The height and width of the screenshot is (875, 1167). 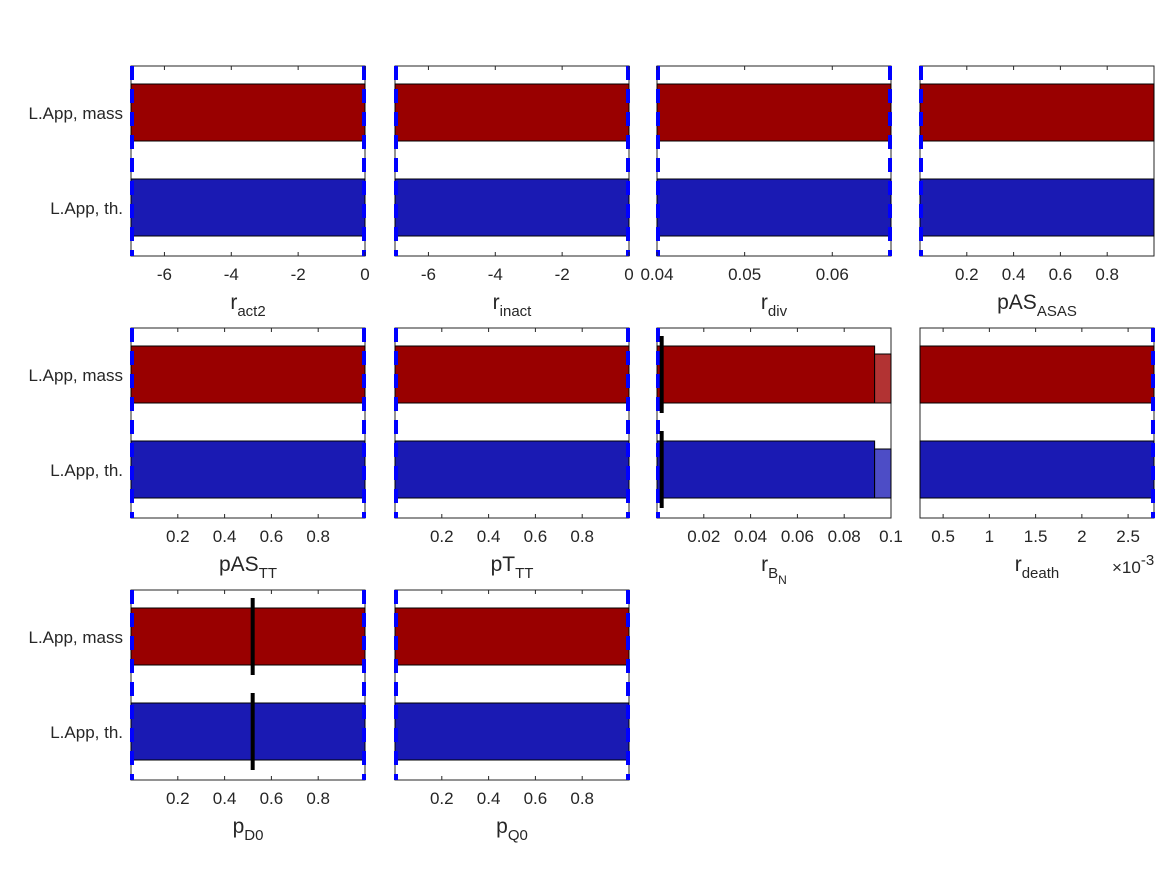 What do you see at coordinates (1128, 536) in the screenshot?
I see `x-tick-label: 2.5` at bounding box center [1128, 536].